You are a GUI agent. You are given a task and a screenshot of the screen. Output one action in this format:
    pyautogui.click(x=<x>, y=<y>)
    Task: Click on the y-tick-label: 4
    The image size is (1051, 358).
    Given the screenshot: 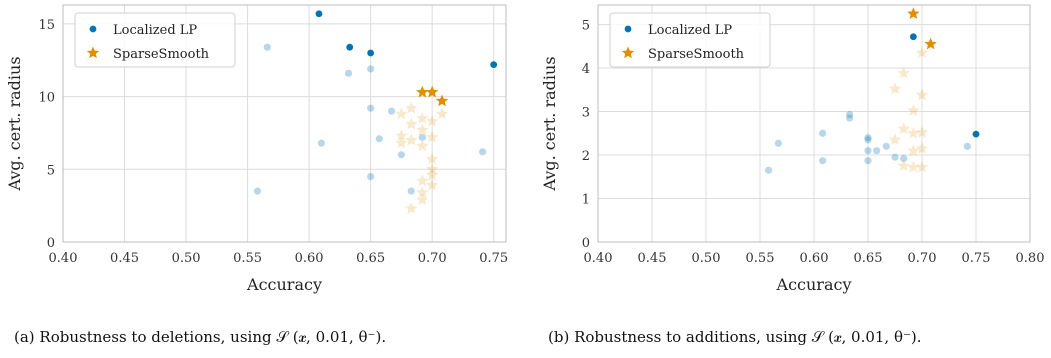 What is the action you would take?
    pyautogui.click(x=586, y=69)
    